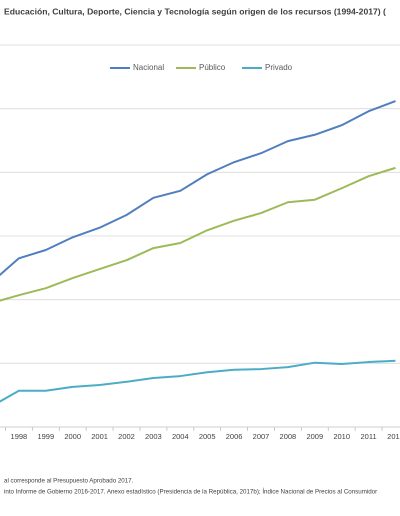  What do you see at coordinates (45, 436) in the screenshot?
I see `x-tick-label: 1999` at bounding box center [45, 436].